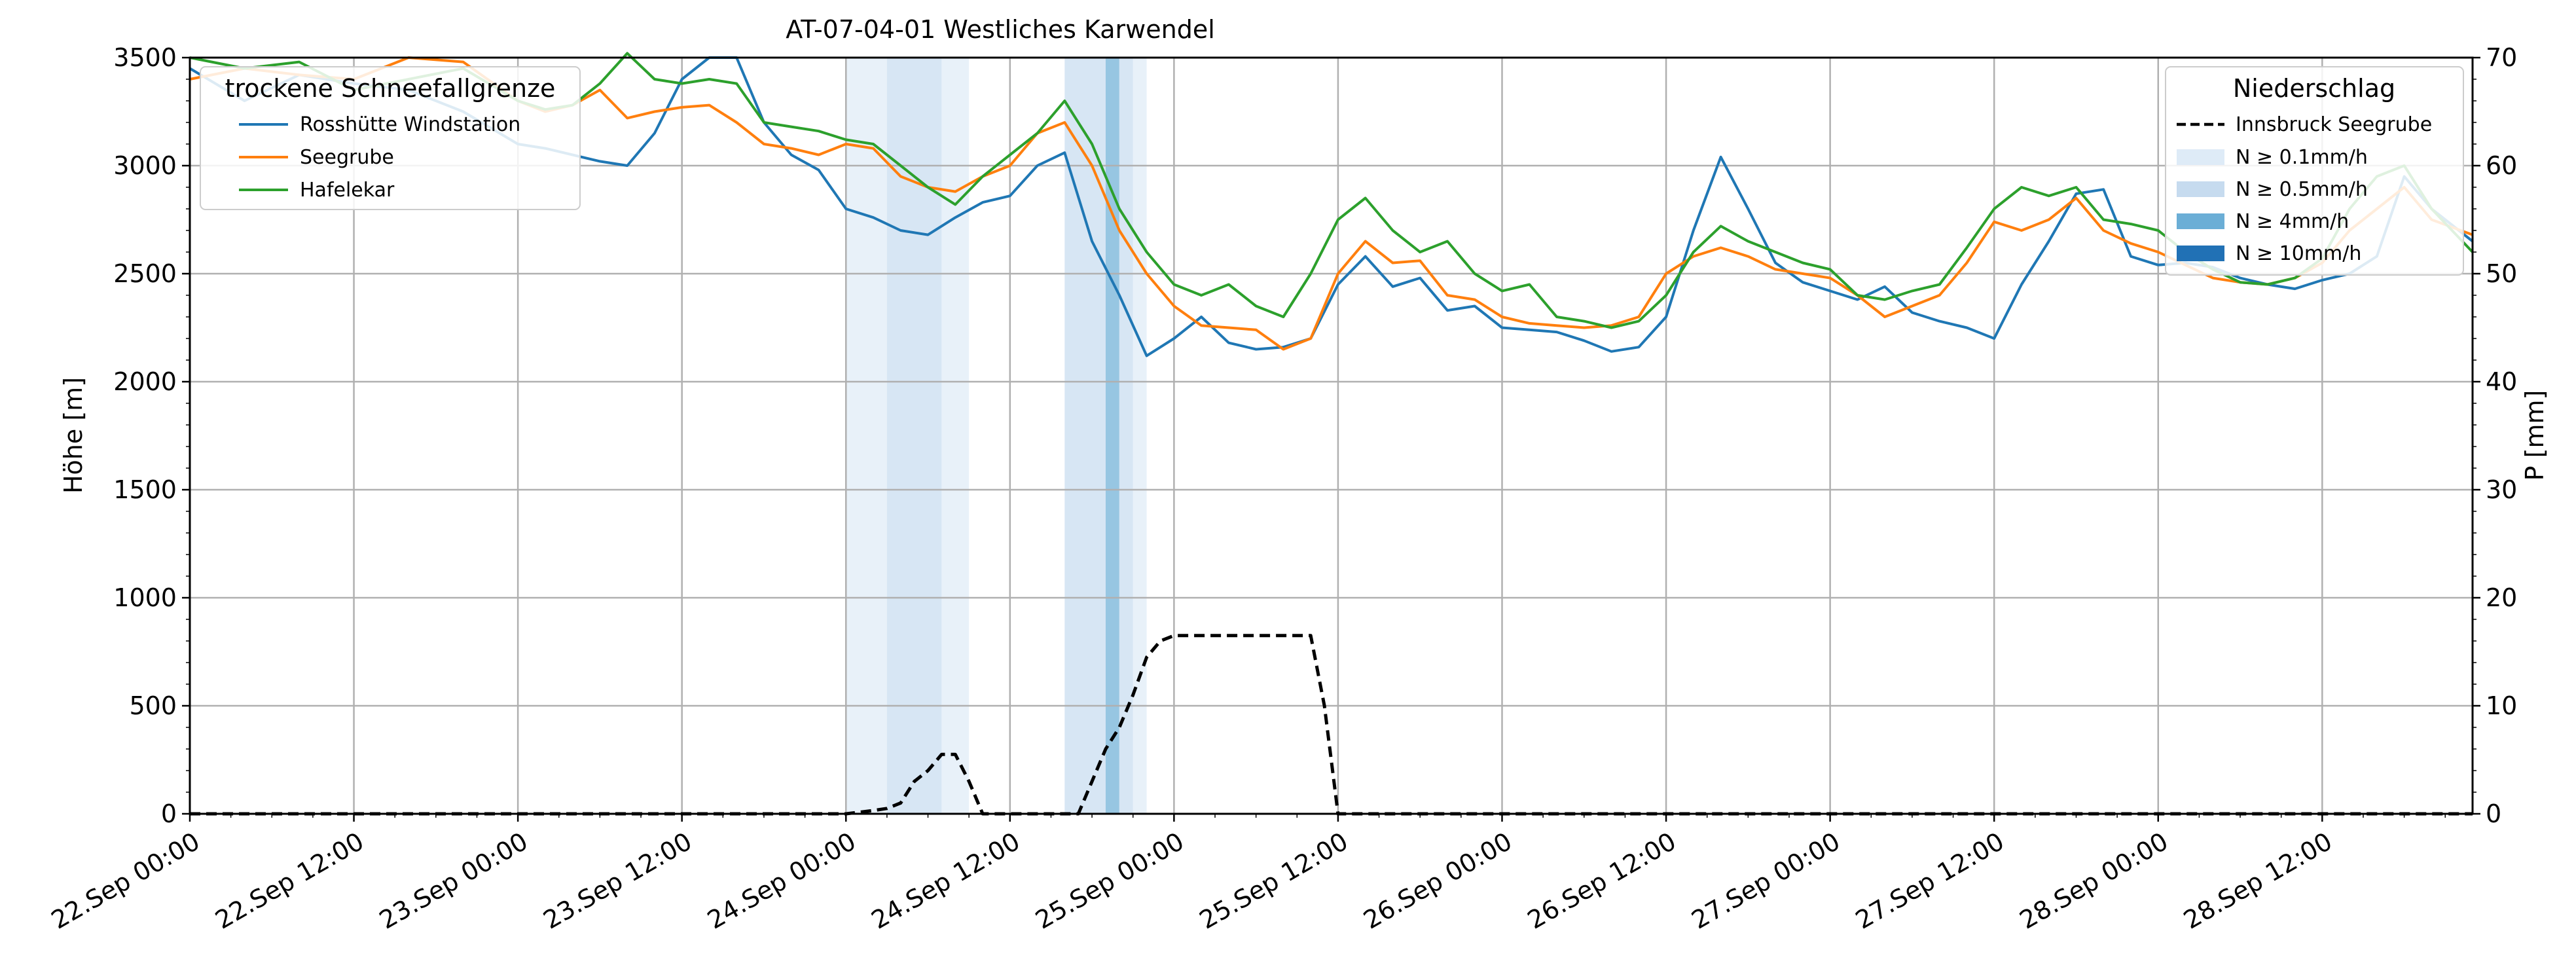  I want to click on legend-label-n10: N ≥ 10mm/h, so click(2298, 253).